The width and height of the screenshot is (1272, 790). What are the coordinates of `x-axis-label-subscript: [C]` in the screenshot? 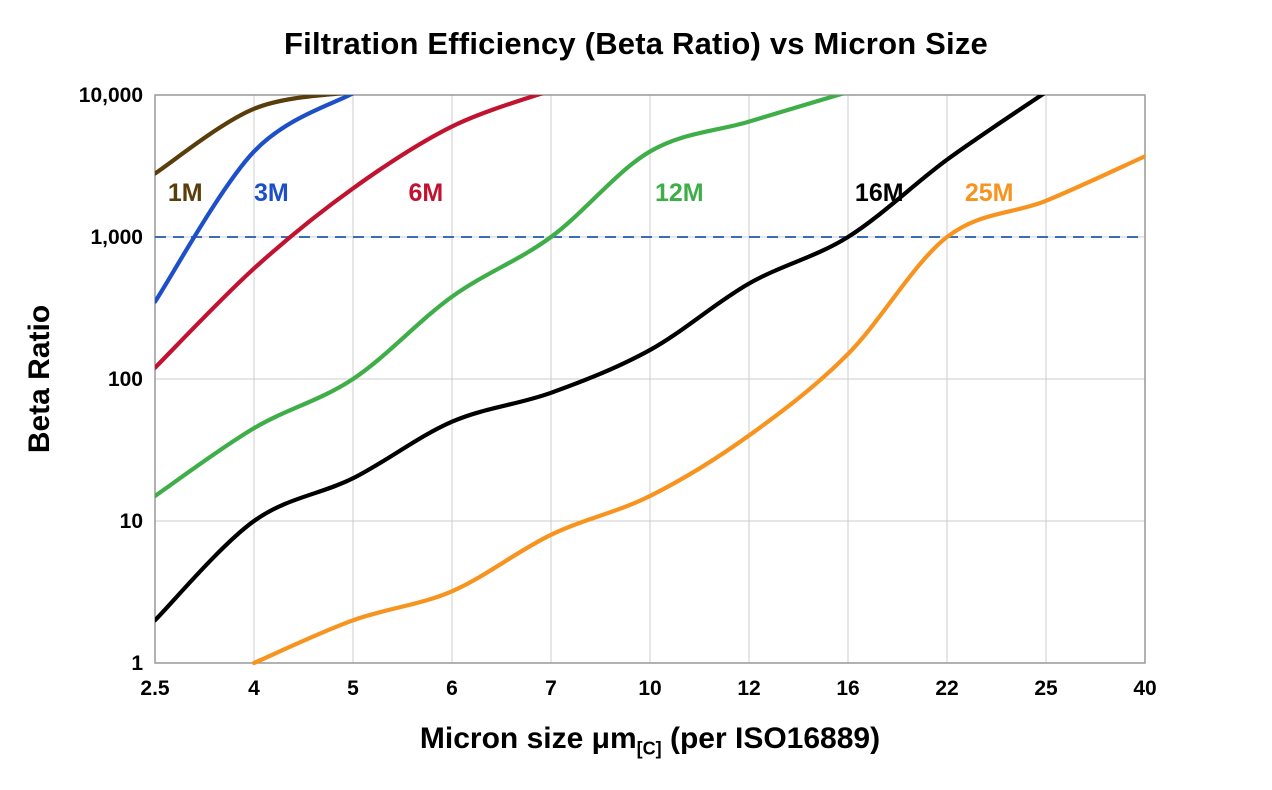 It's located at (649, 748).